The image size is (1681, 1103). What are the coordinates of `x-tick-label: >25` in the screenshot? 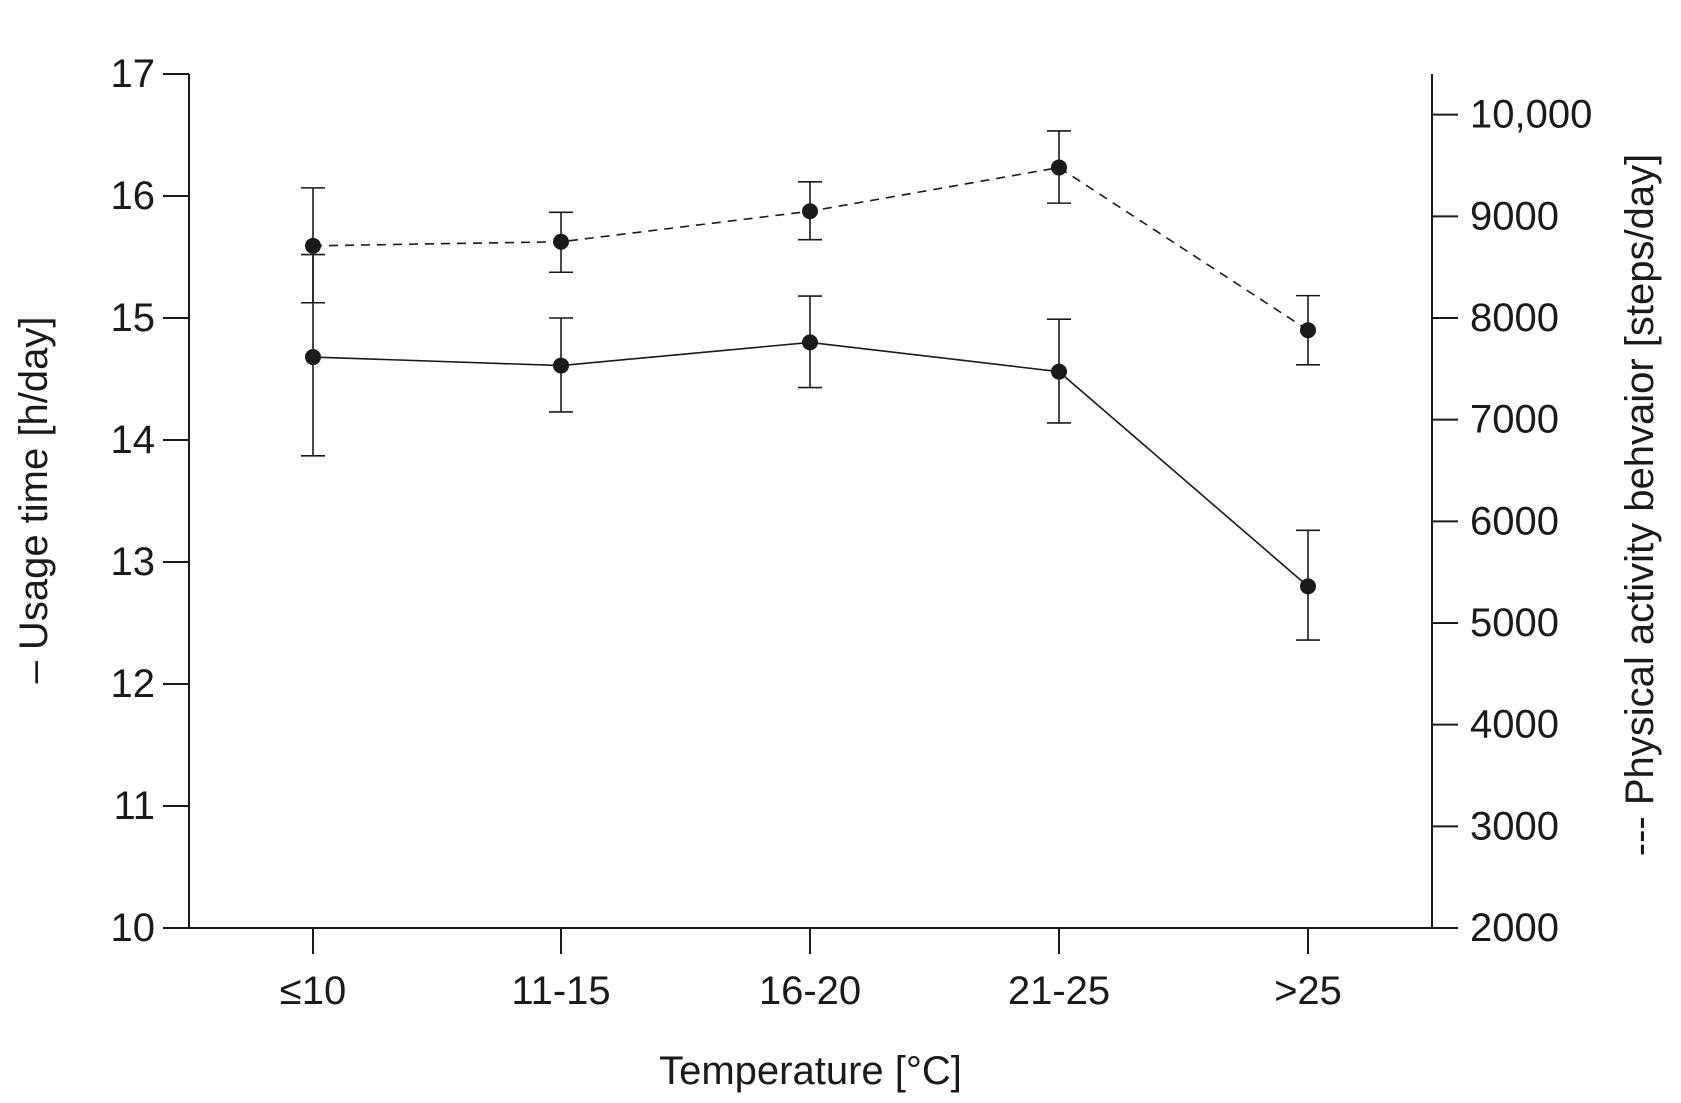 It's located at (1308, 991).